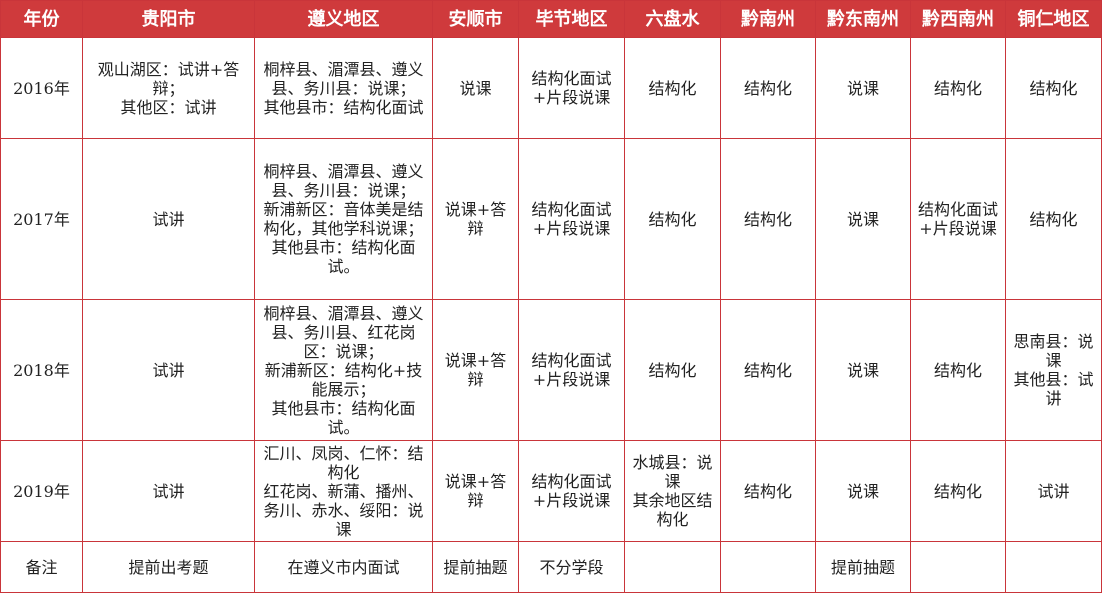 Image resolution: width=1102 pixels, height=593 pixels. What do you see at coordinates (672, 491) in the screenshot?
I see `cell-liupanshui: 水城县：说课 其余地区结构化` at bounding box center [672, 491].